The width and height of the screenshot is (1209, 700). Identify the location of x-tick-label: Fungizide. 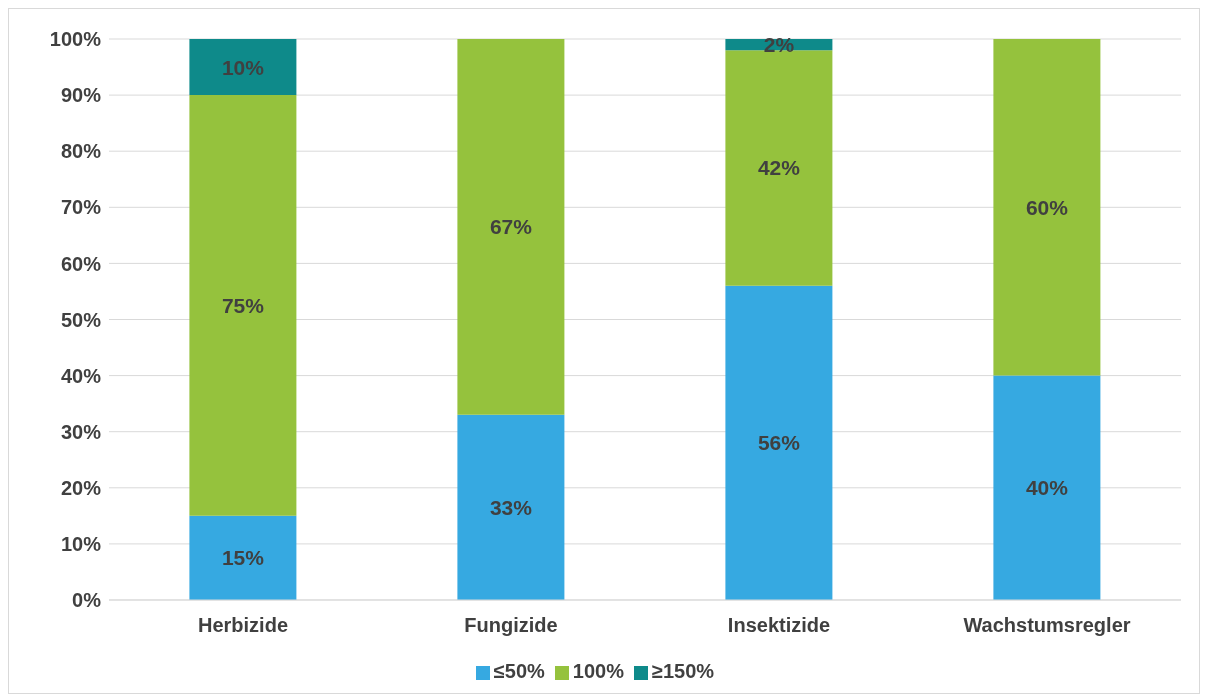
(511, 625).